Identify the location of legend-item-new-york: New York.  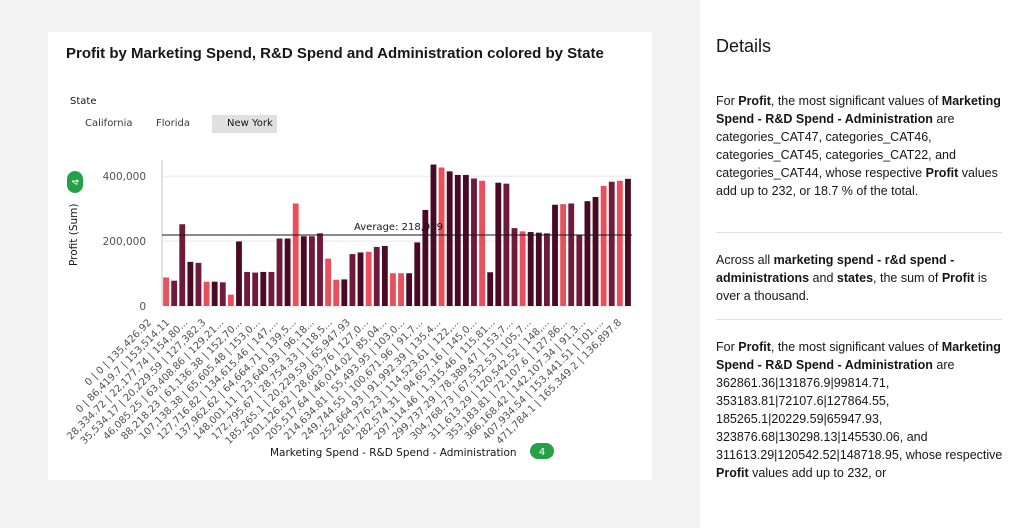
(244, 124).